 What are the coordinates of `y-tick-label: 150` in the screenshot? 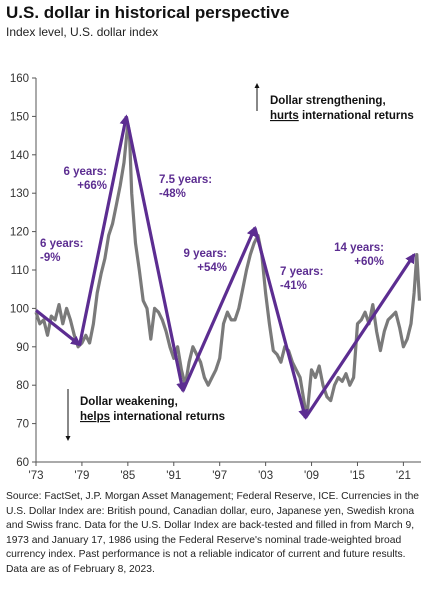 It's located at (19, 117).